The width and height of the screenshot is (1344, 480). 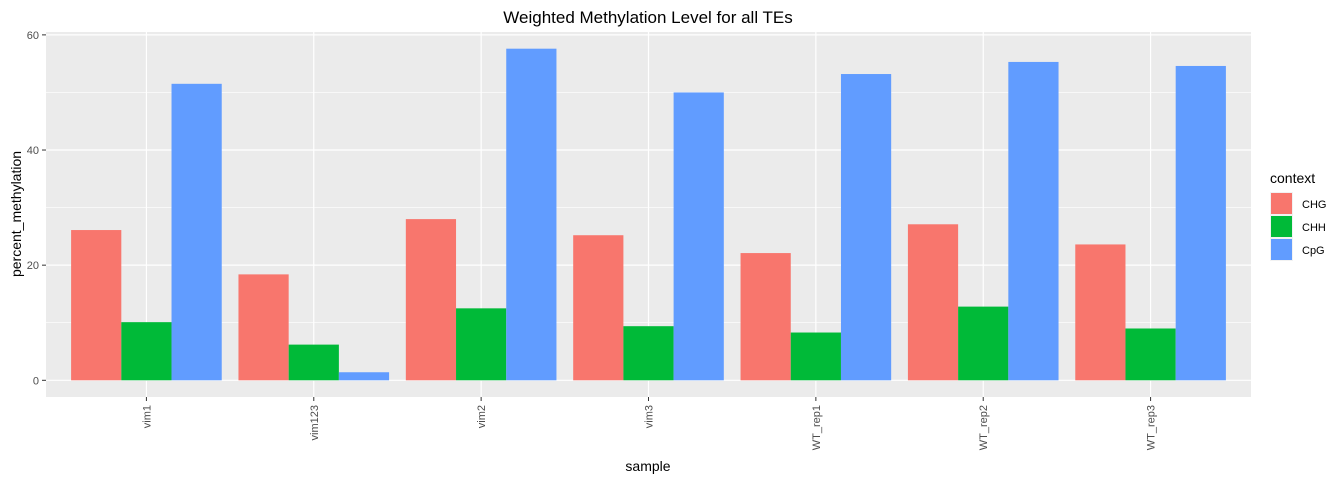 What do you see at coordinates (1033, 221) in the screenshot?
I see `bar-cpg-wt_rep2` at bounding box center [1033, 221].